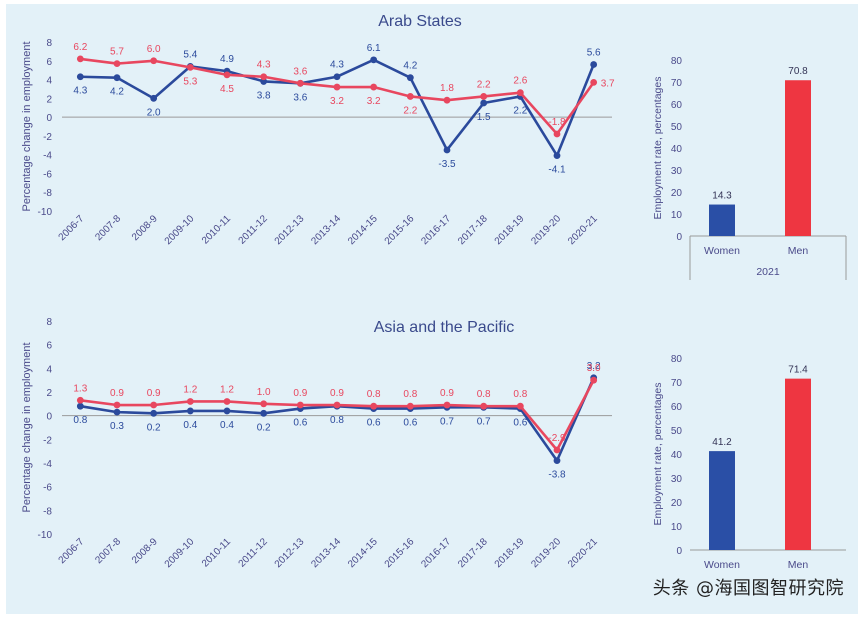  I want to click on arab-line-series-1-label: 3.2, so click(337, 101).